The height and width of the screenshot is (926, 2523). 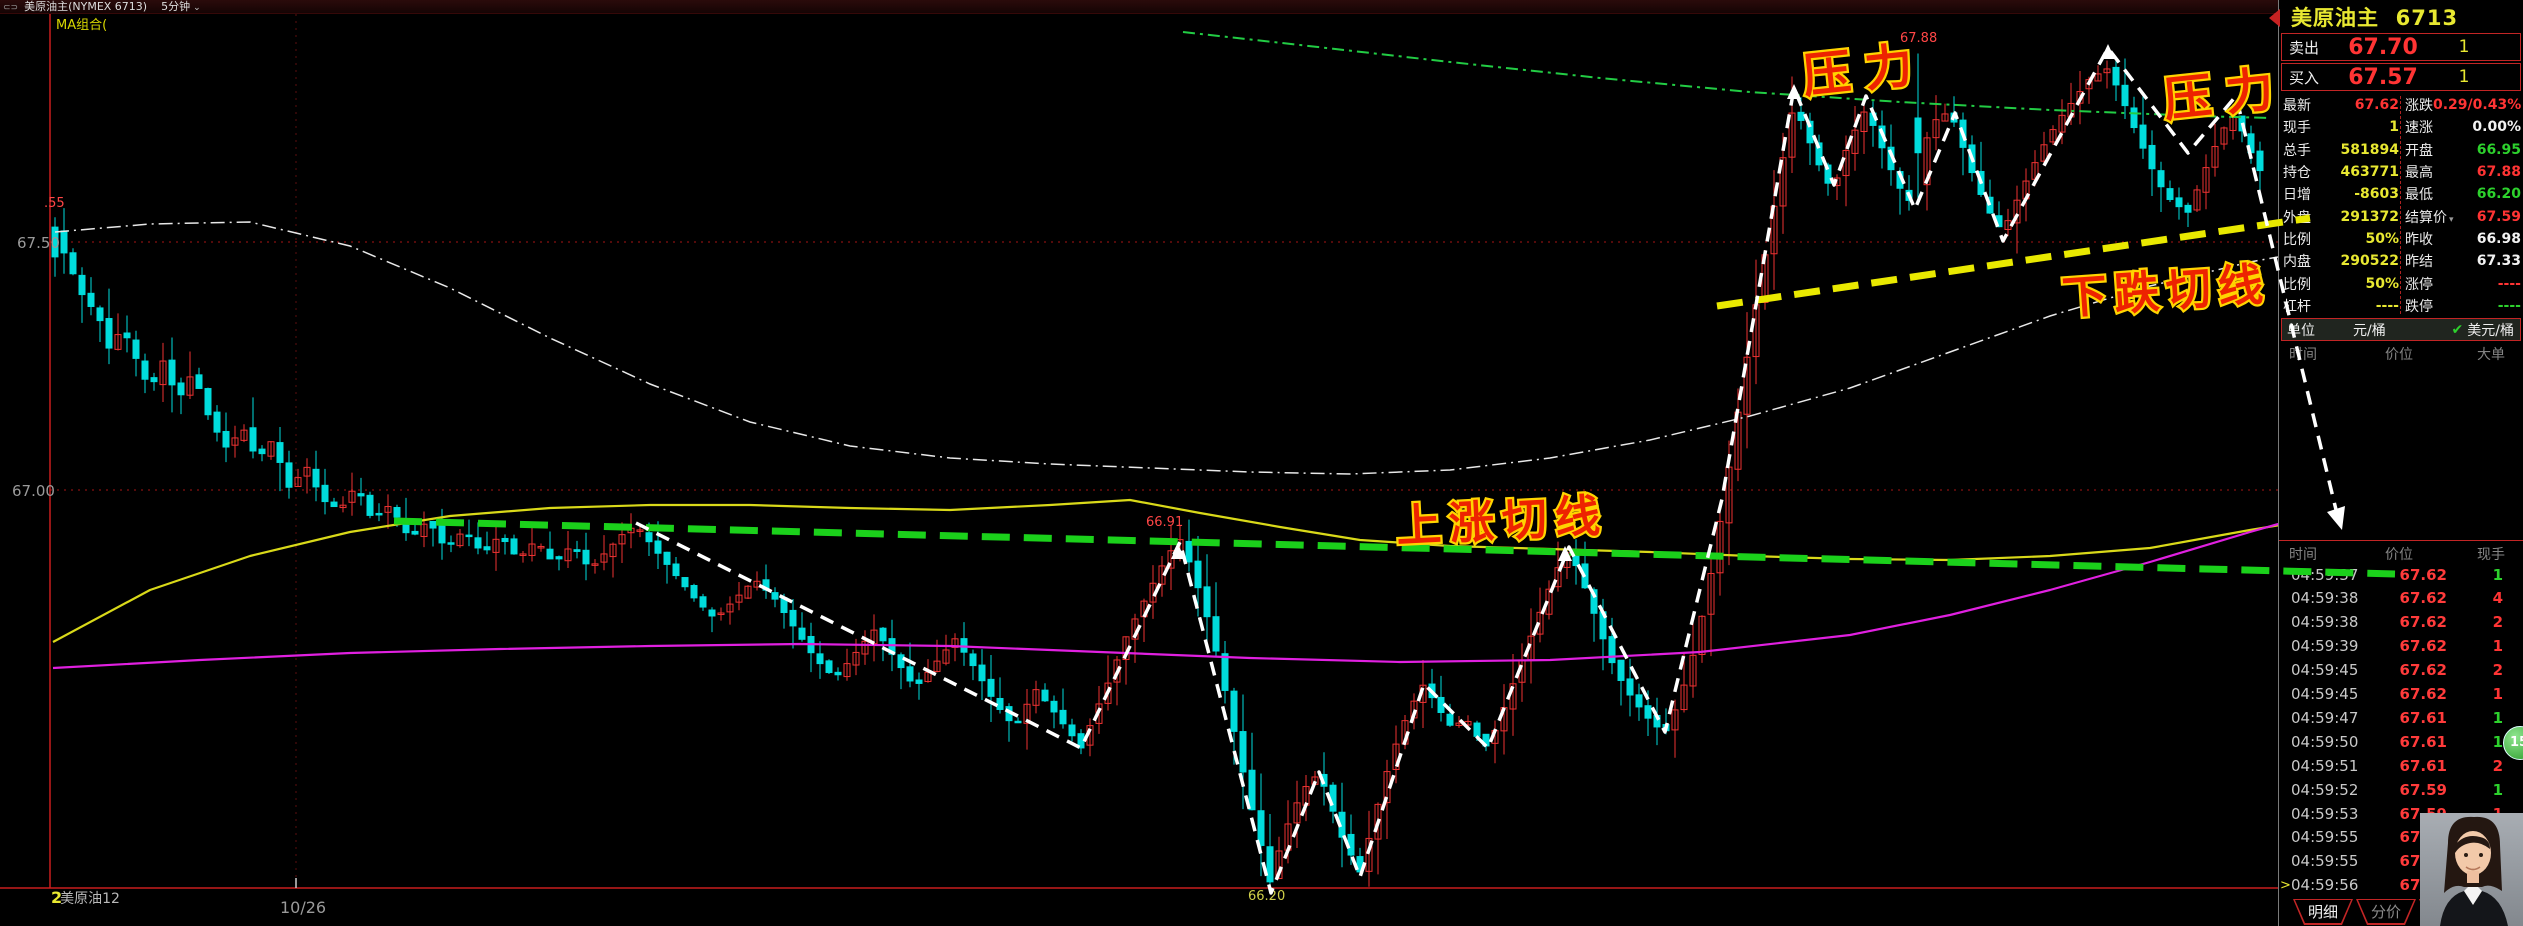 I want to click on unit-toggle: 单位 元/桶 ✔ 美元/桶, so click(x=2401, y=329).